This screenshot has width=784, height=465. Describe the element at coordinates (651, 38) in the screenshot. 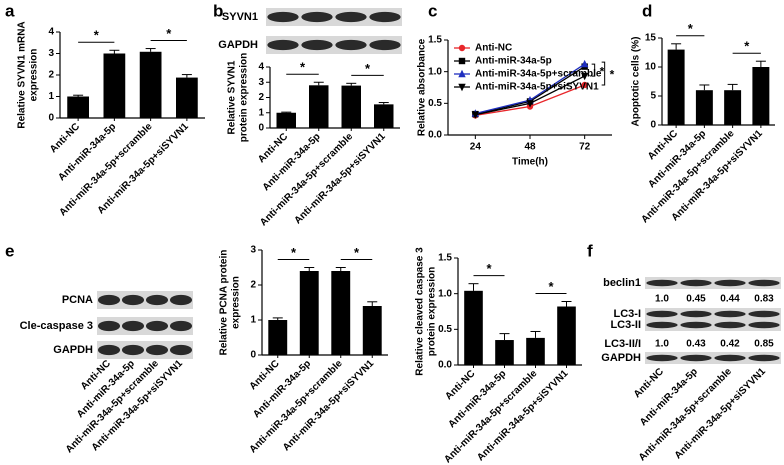

I see `y-tick-label: 15` at that location.